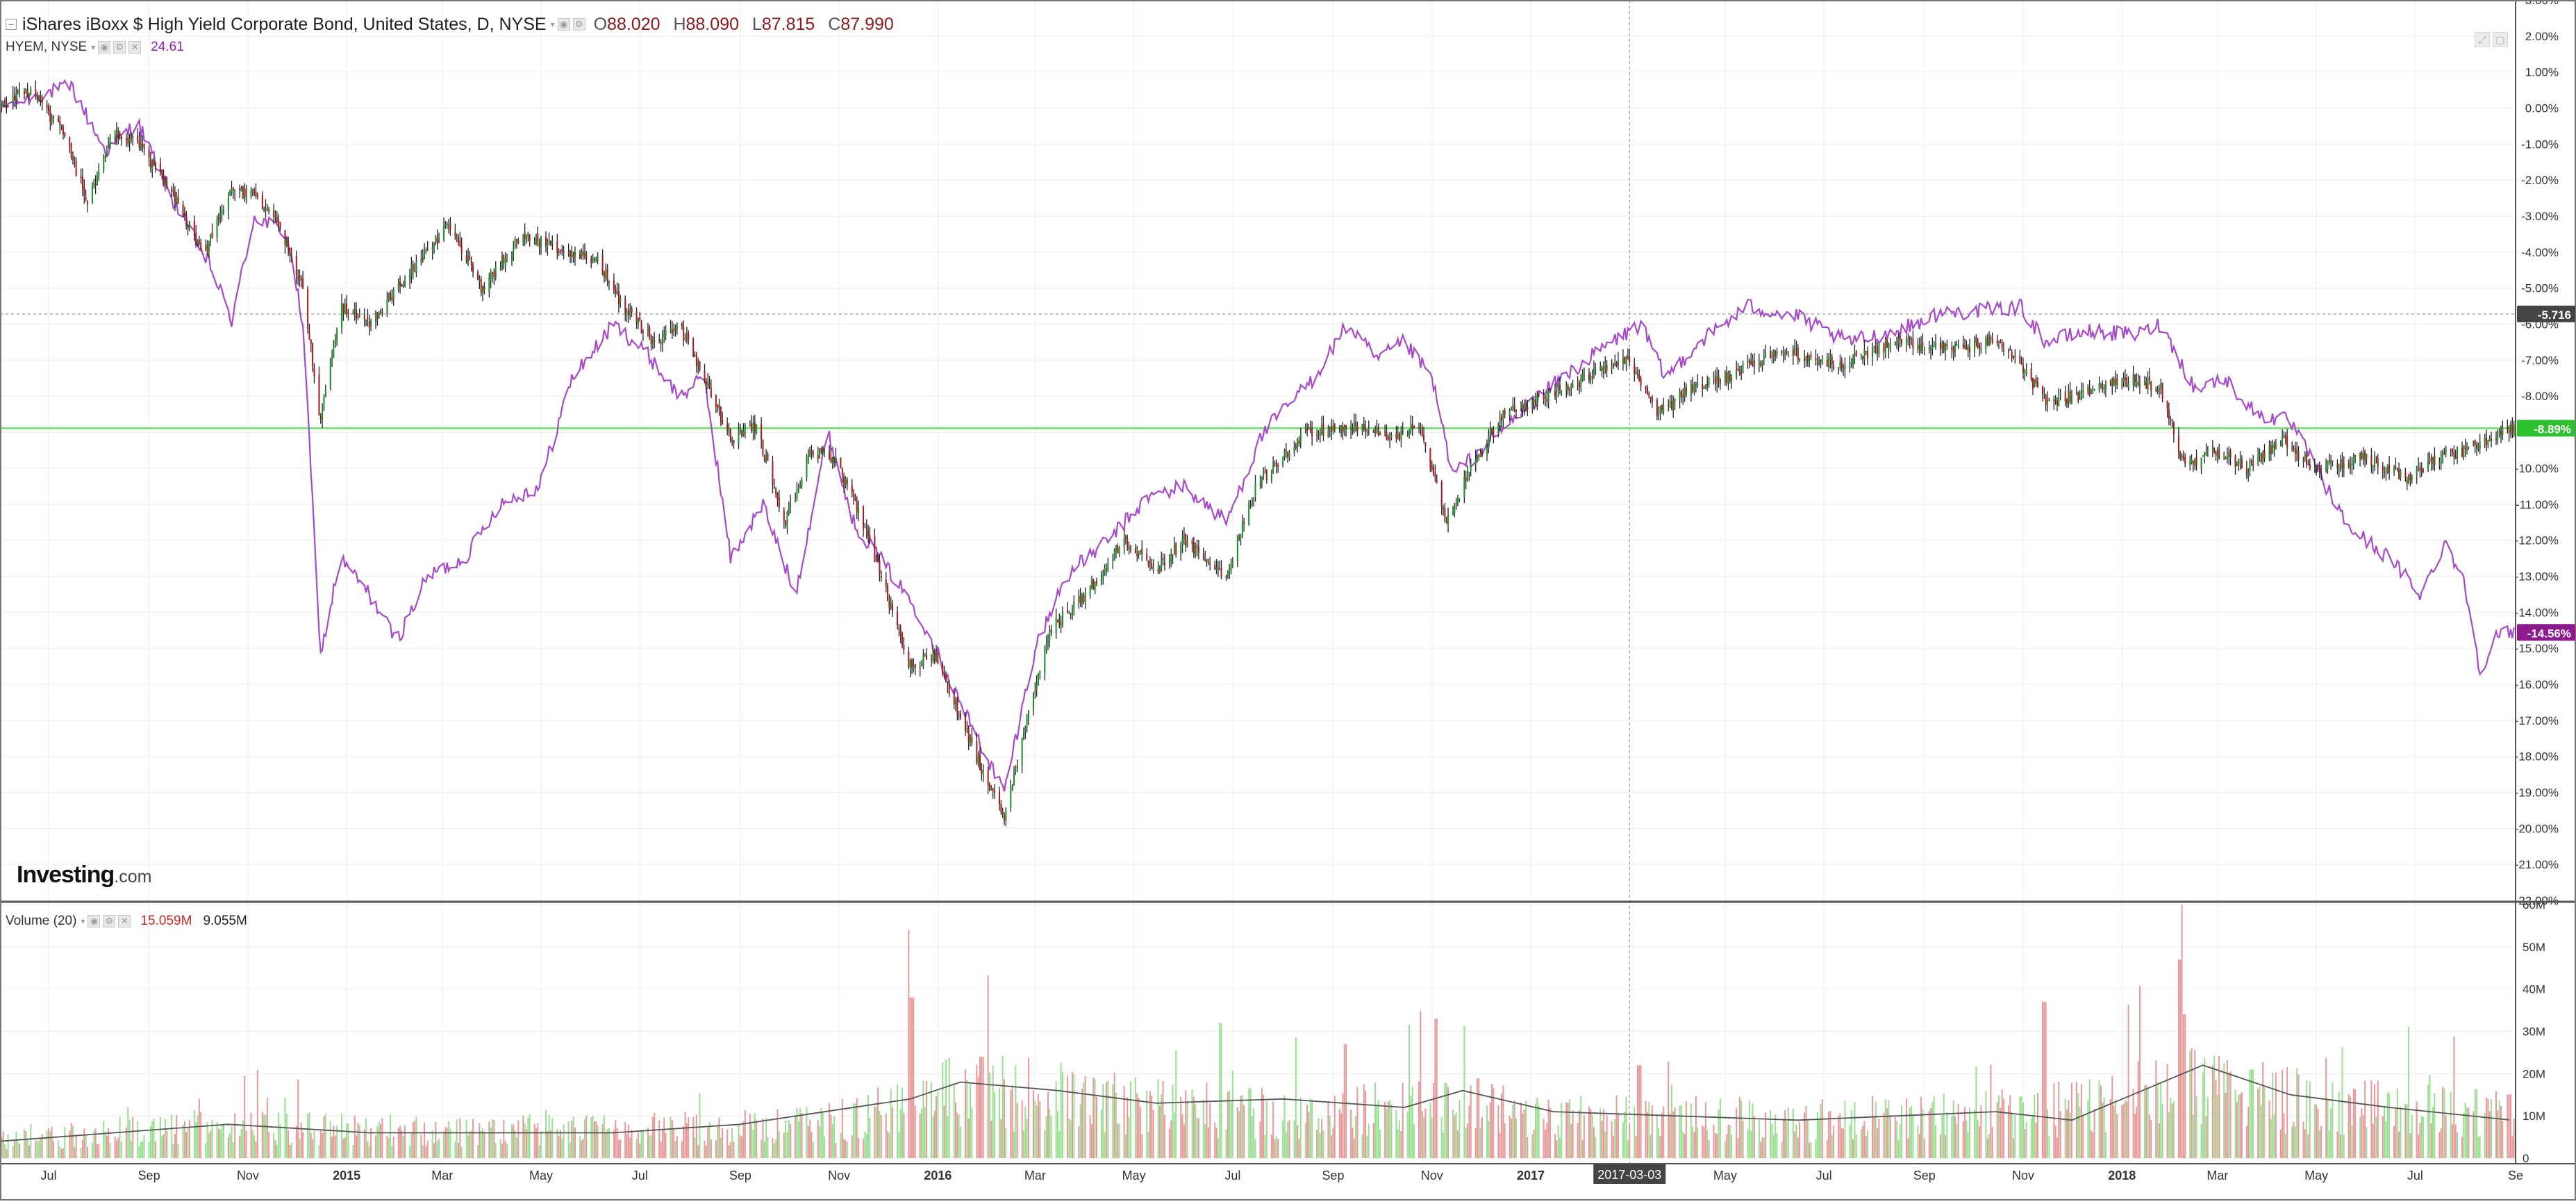 Image resolution: width=2576 pixels, height=1204 pixels. I want to click on maximize-icon: ▢, so click(2500, 39).